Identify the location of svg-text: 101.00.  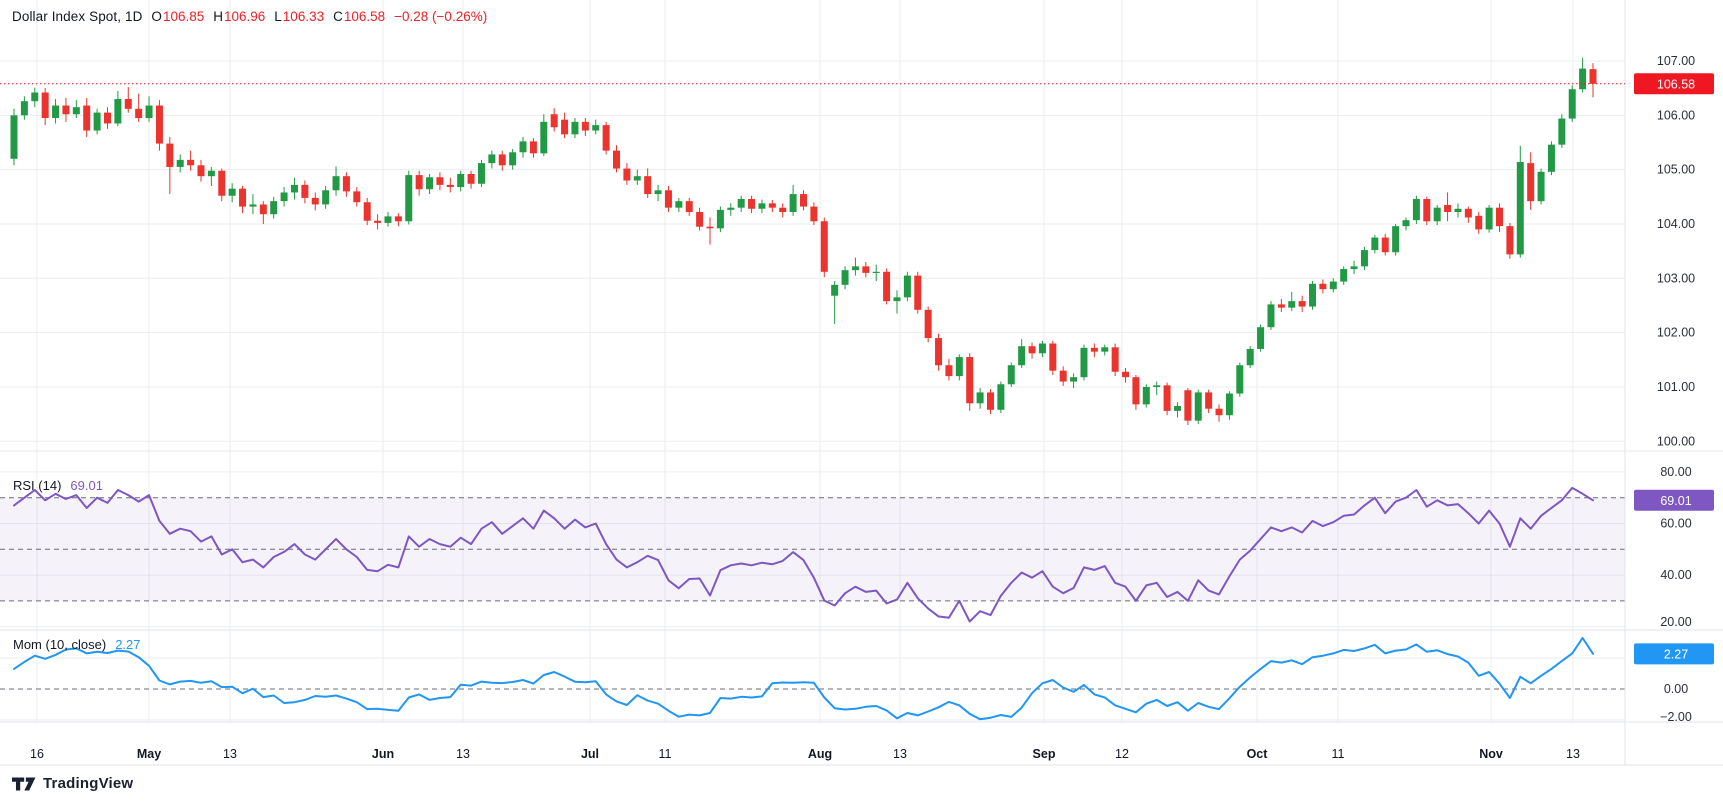
(1676, 387).